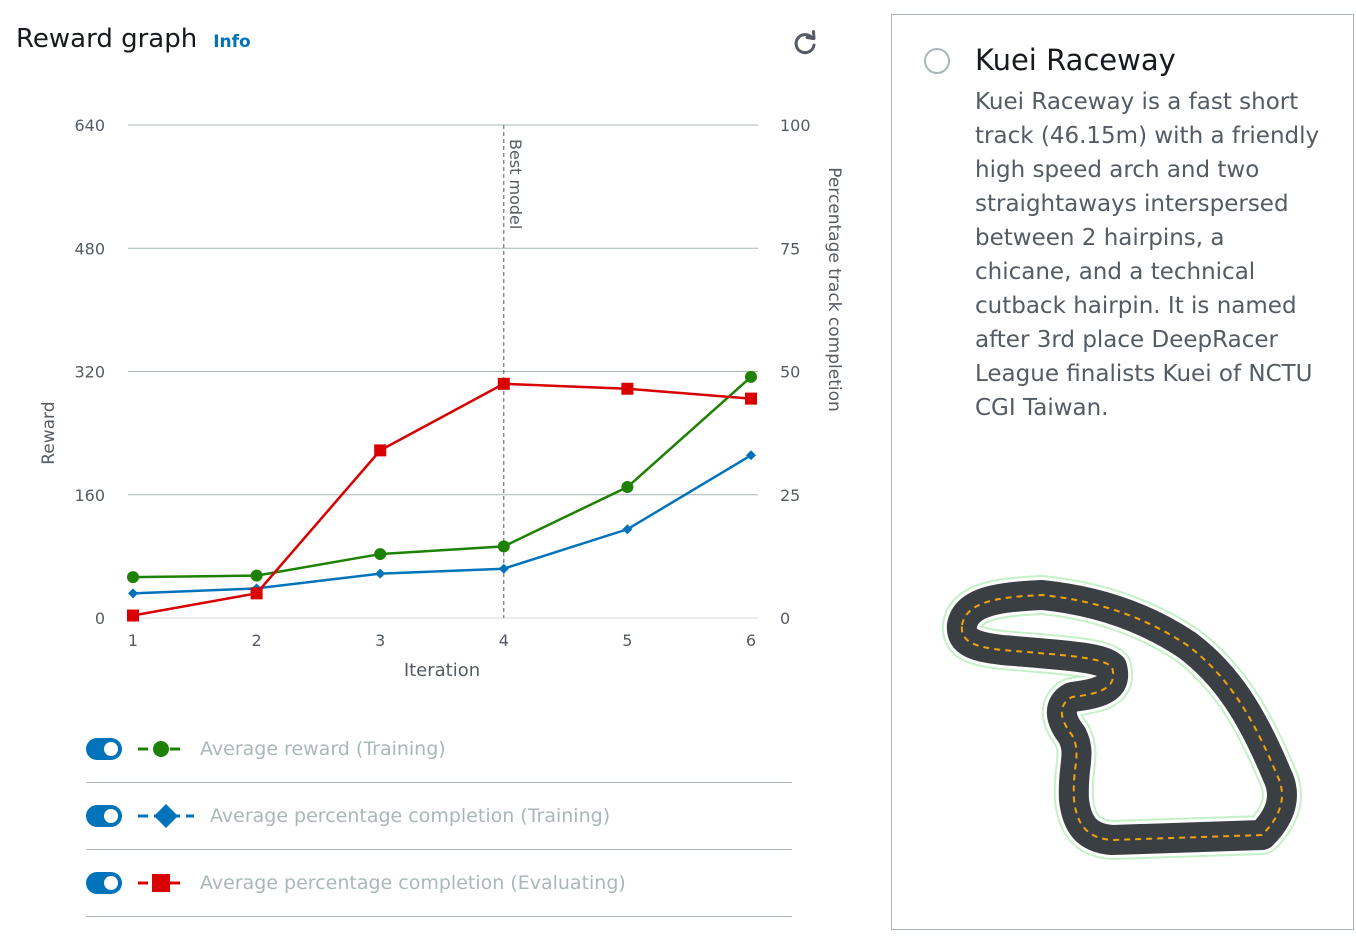 Image resolution: width=1356 pixels, height=948 pixels. I want to click on x-tick-label: 3, so click(380, 640).